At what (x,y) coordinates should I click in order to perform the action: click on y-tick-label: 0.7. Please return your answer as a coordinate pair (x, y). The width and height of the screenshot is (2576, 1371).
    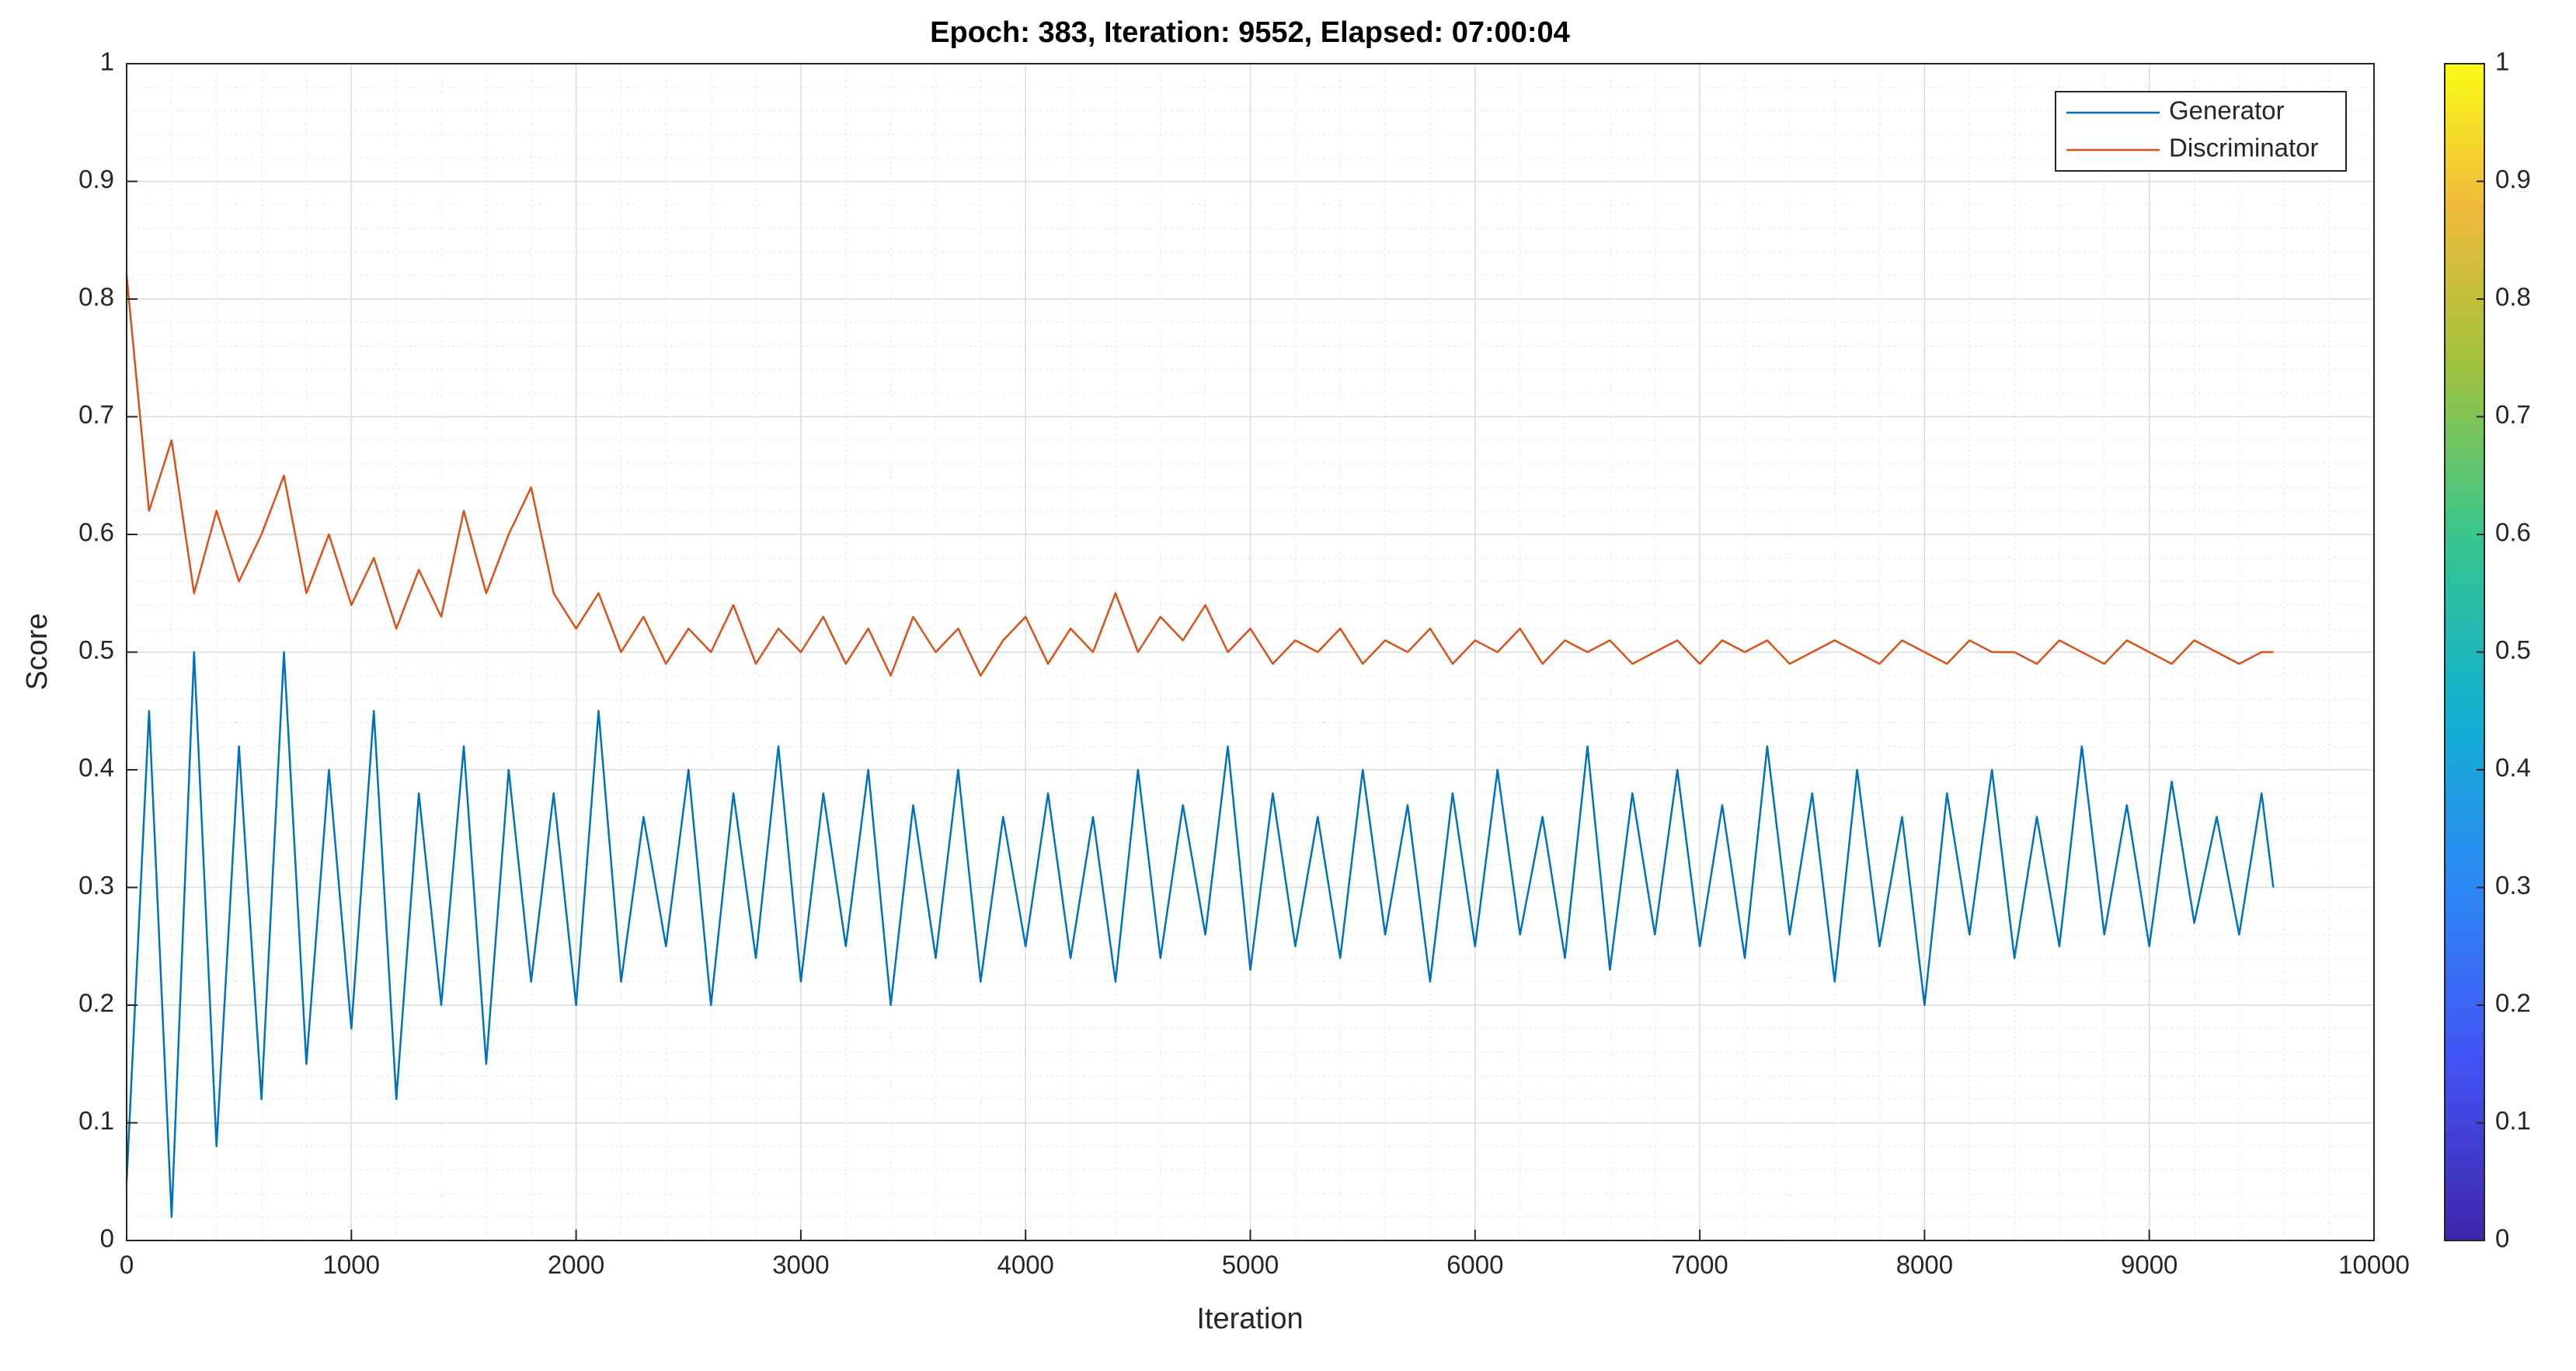
    Looking at the image, I should click on (96, 414).